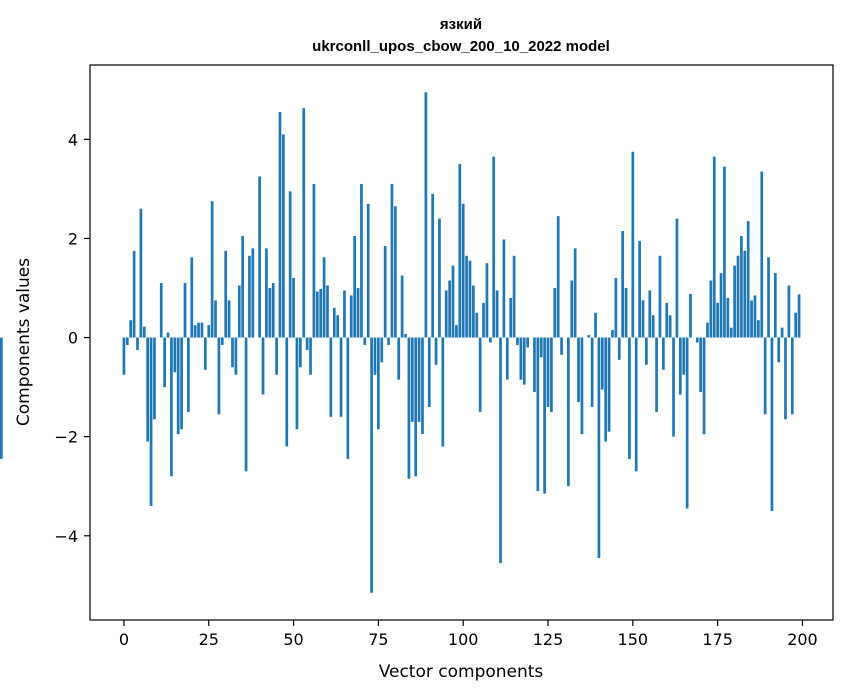 The height and width of the screenshot is (696, 847). I want to click on y-tick-label: 2, so click(73, 238).